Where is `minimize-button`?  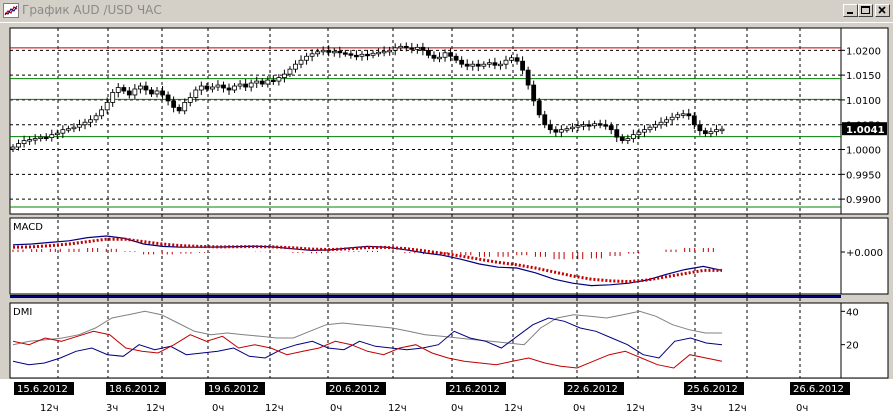
minimize-button is located at coordinates (850, 10).